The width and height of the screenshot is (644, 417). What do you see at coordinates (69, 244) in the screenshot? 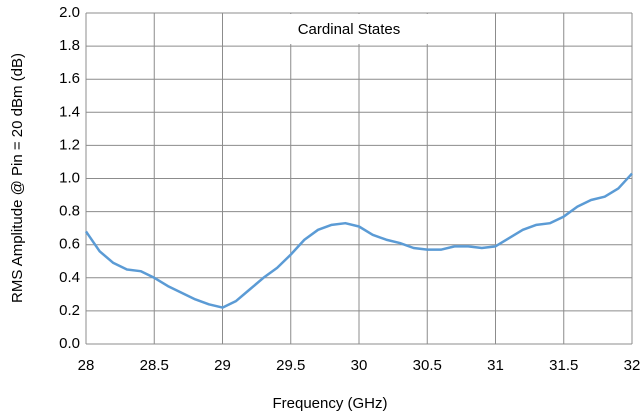
I see `y-tick-label: 0.6` at bounding box center [69, 244].